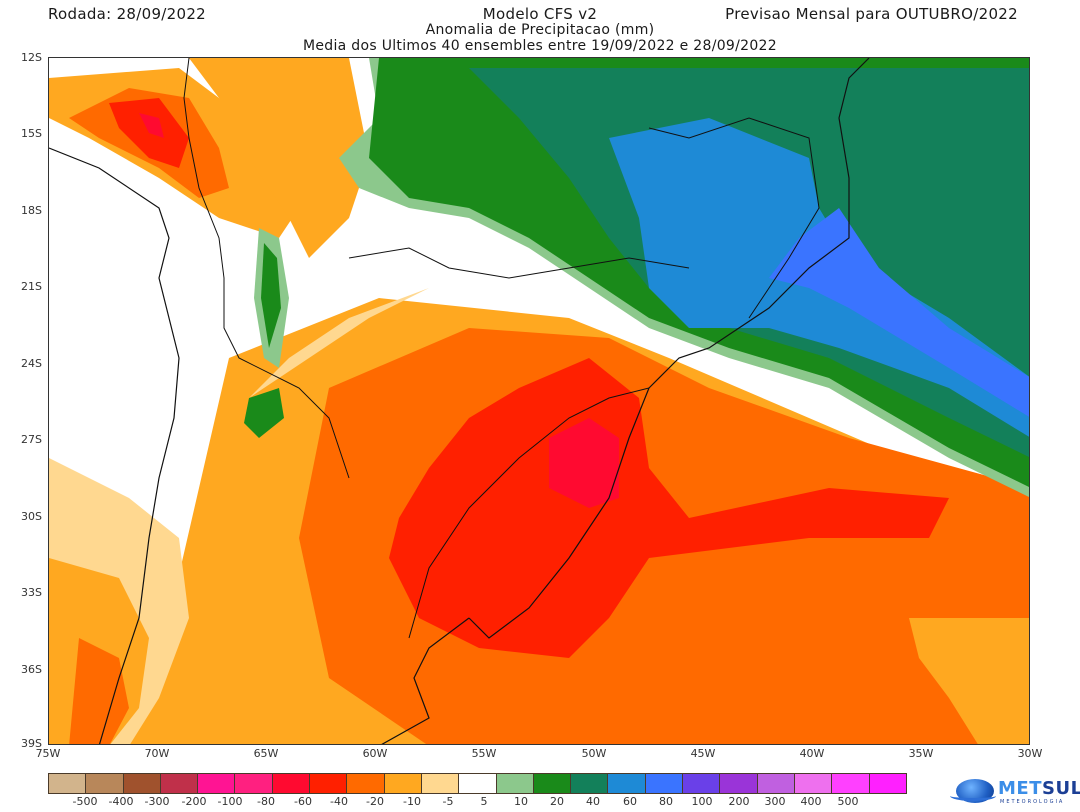 The image size is (1080, 812). What do you see at coordinates (121, 801) in the screenshot?
I see `colorbar-label: -400` at bounding box center [121, 801].